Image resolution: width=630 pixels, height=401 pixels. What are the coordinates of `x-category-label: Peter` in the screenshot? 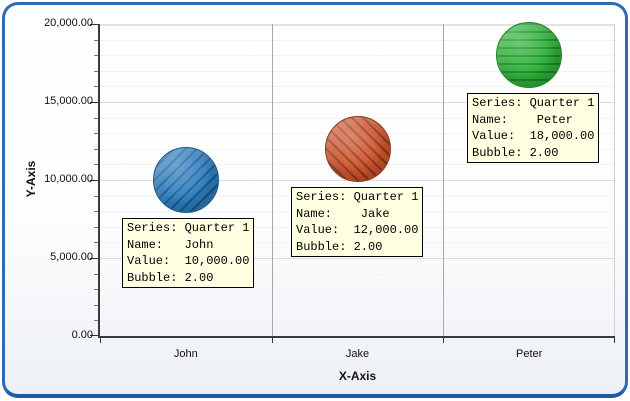 It's located at (529, 354).